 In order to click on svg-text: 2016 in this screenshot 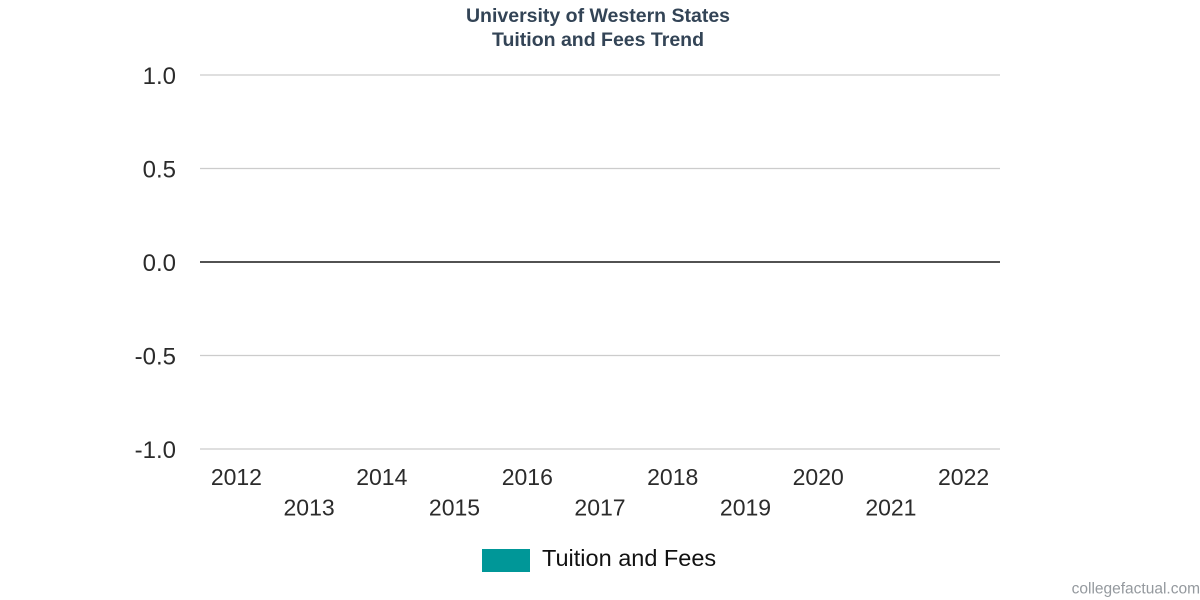, I will do `click(527, 477)`.